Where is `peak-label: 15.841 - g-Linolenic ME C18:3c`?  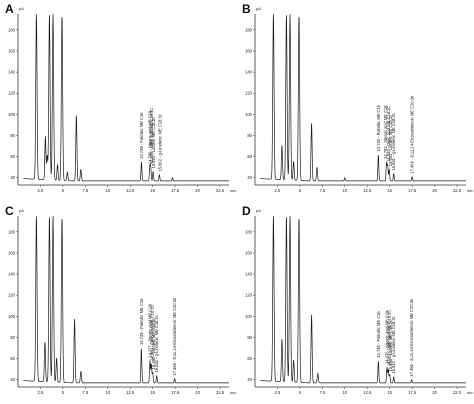
peak-label: 15.841 - g-Linolenic ME C18:3c is located at coordinates (156, 343).